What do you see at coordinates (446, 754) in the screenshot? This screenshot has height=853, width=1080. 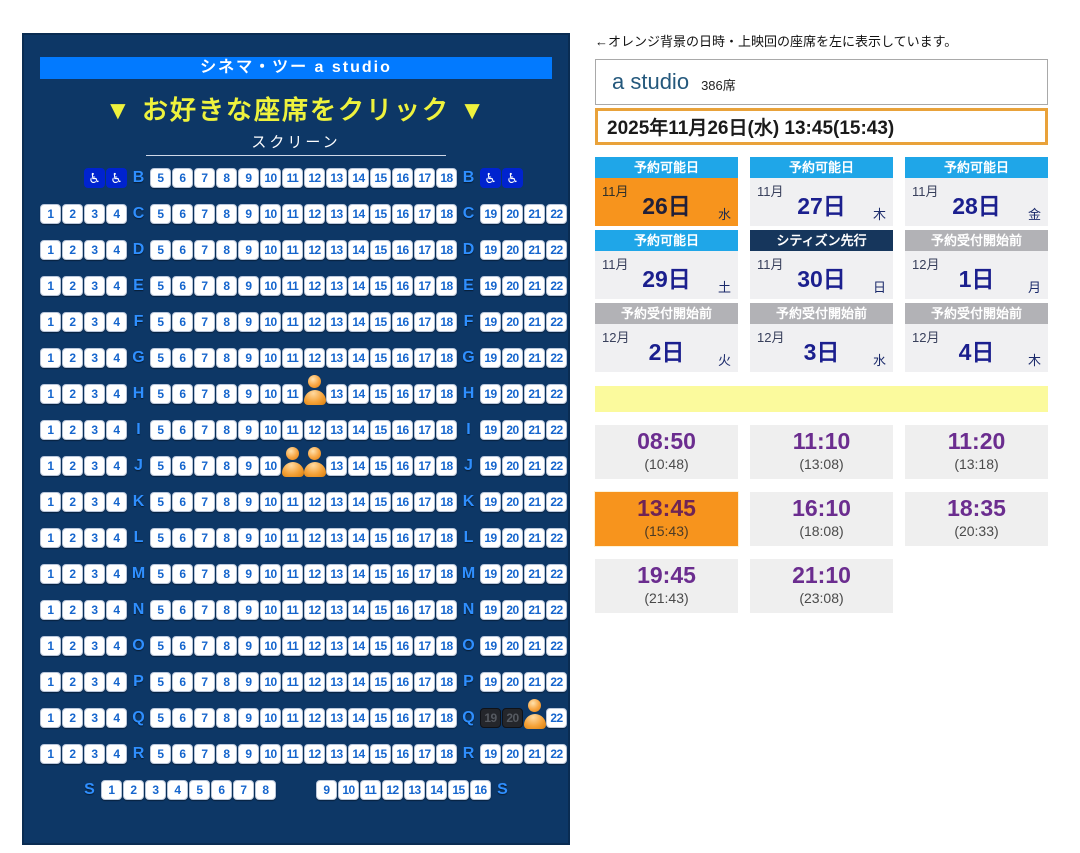 I see `seat-R18: 18` at bounding box center [446, 754].